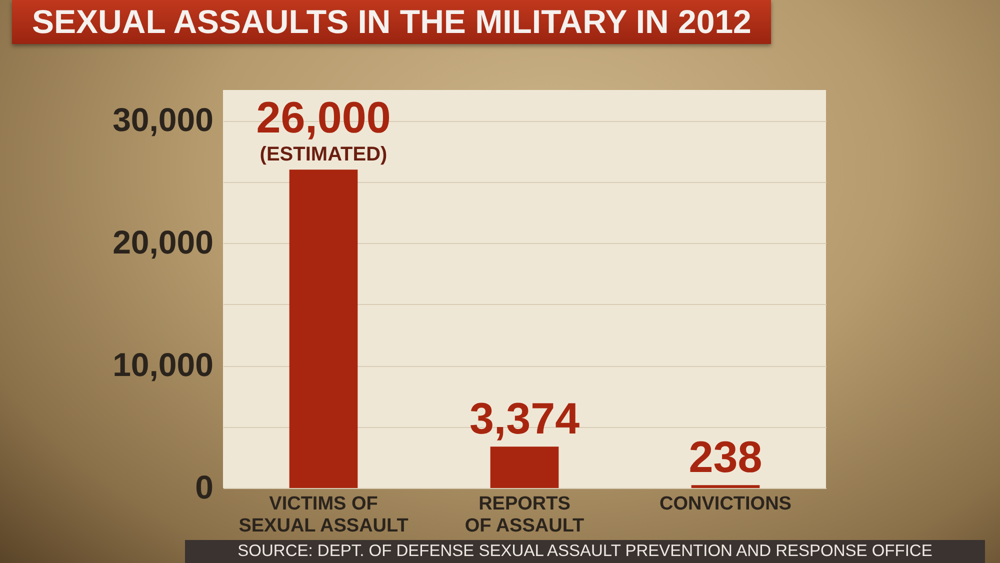 This screenshot has width=1000, height=563. I want to click on x-tick-label: REPORTS OF ASSAULT, so click(524, 515).